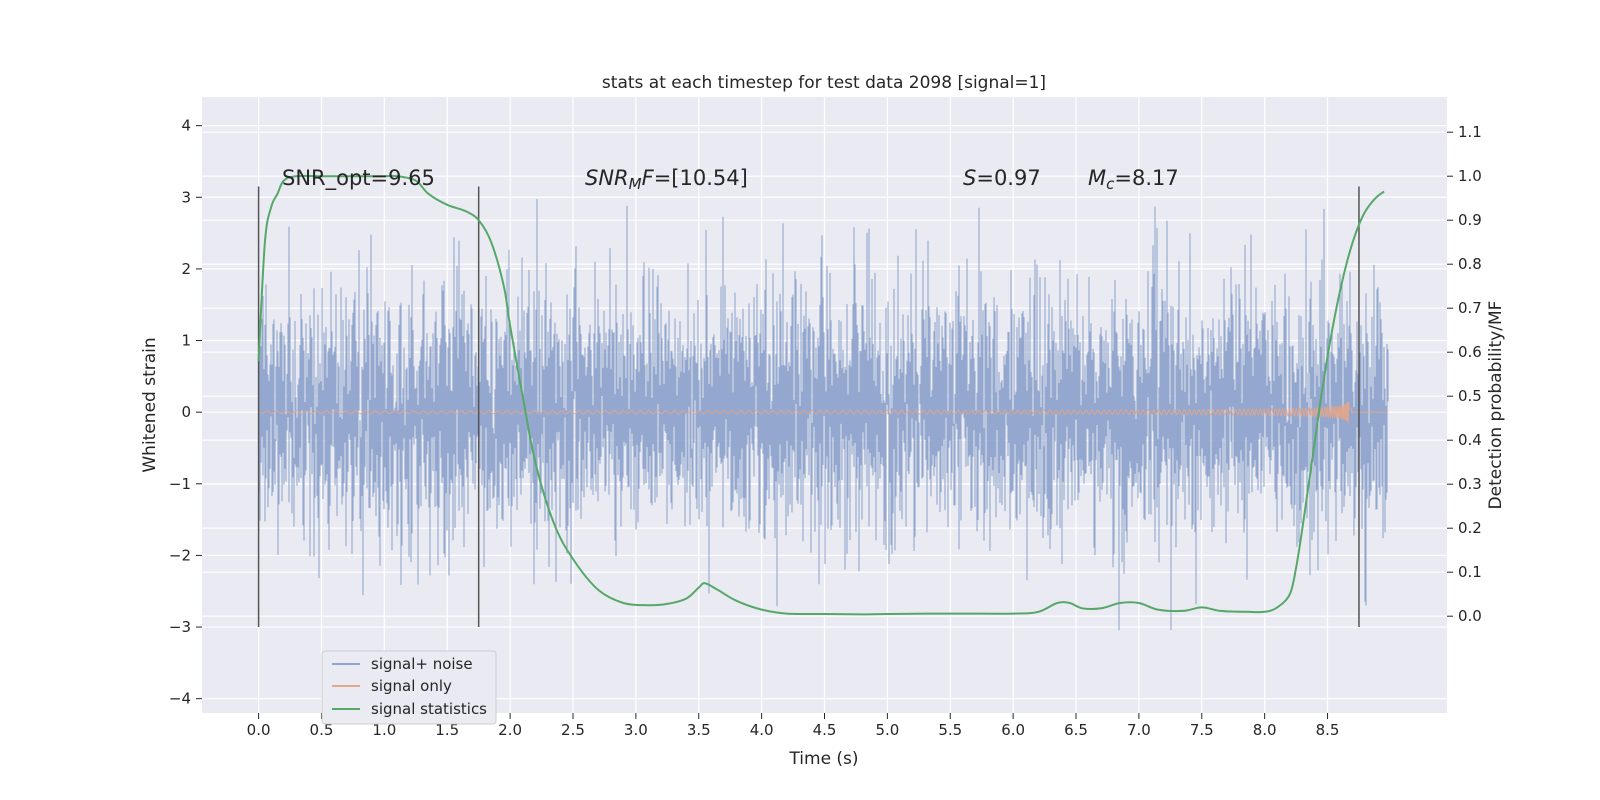 The width and height of the screenshot is (1600, 800). I want to click on y2-tick-label: 1.1, so click(1470, 132).